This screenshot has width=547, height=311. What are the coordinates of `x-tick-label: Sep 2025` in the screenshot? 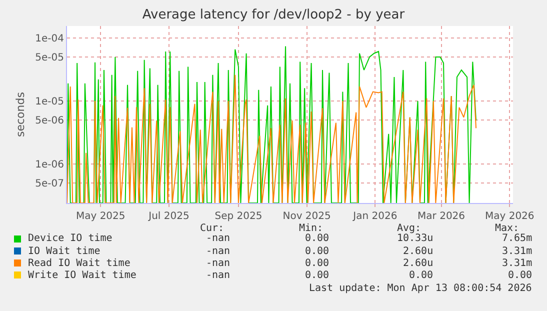 It's located at (238, 216).